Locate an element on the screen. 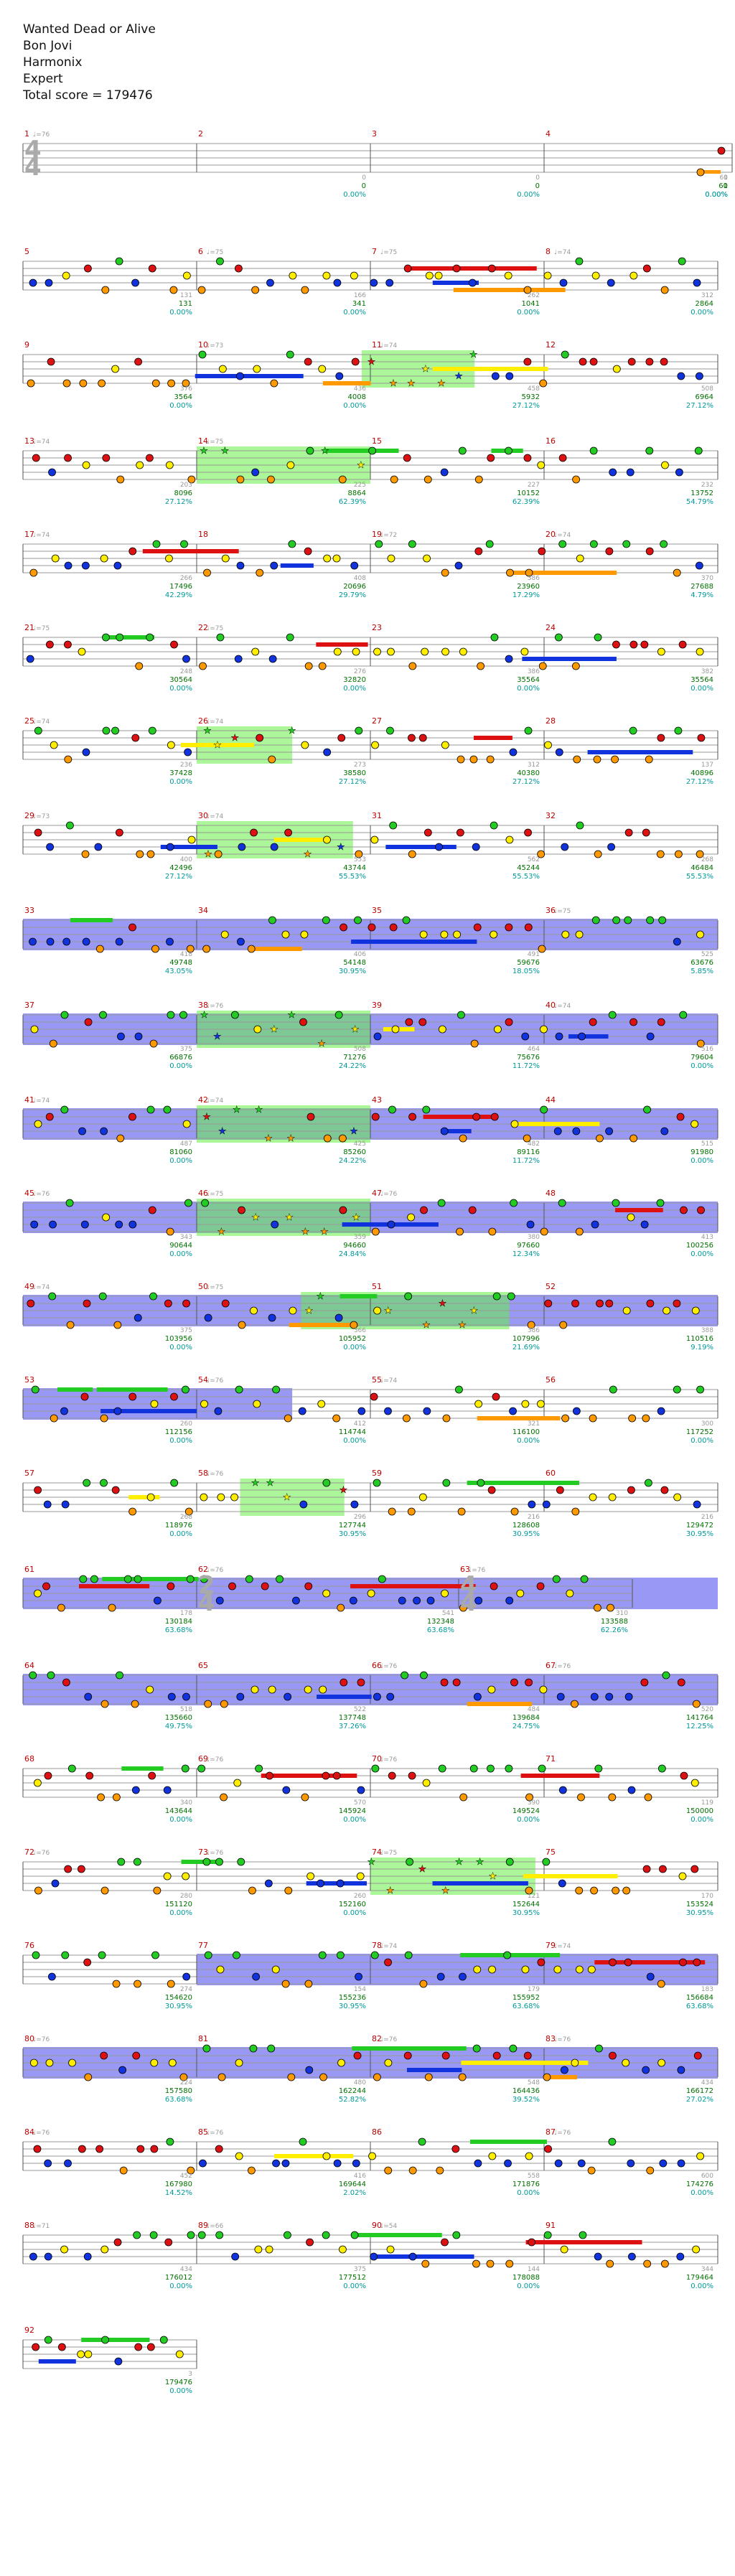  staff-row: ★ ★ ★ is located at coordinates (370, 841).